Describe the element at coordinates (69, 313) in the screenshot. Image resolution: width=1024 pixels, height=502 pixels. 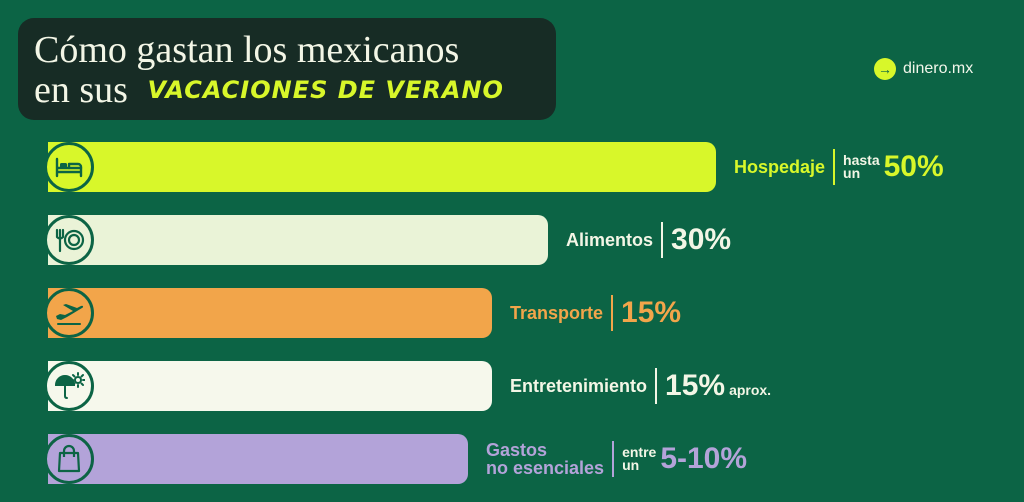
I see `airplane-icon` at that location.